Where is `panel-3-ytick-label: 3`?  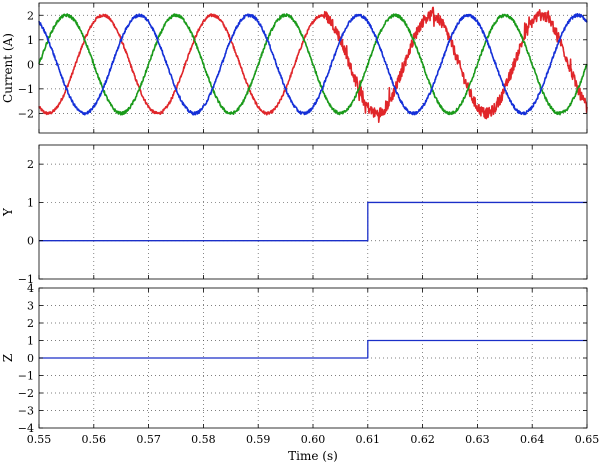 panel-3-ytick-label: 3 is located at coordinates (30, 306).